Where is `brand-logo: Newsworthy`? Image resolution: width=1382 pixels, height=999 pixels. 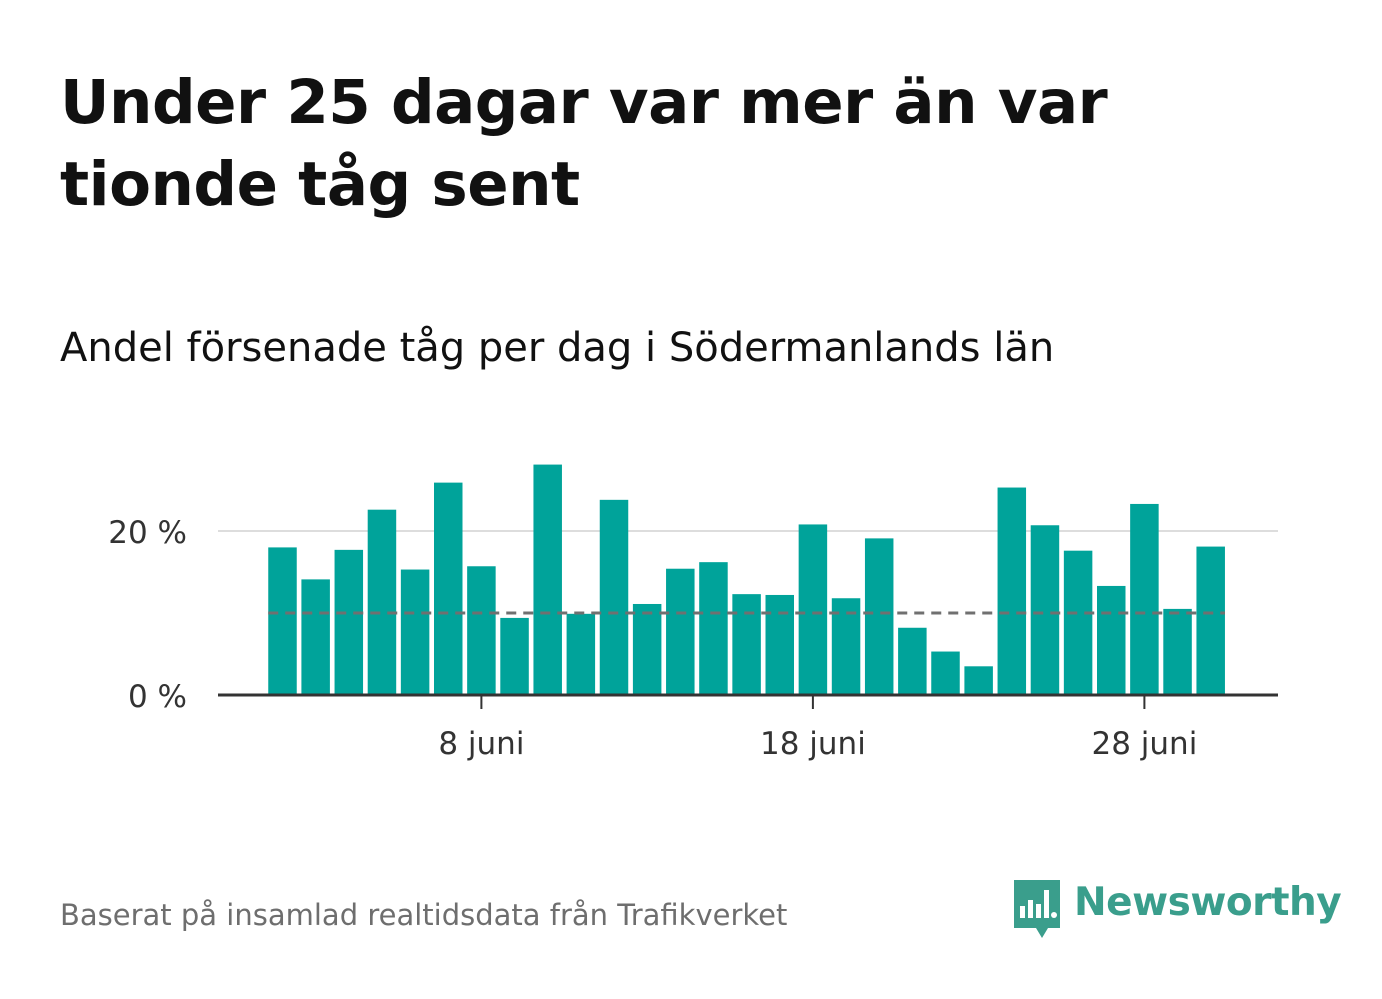
brand-logo: Newsworthy is located at coordinates (1177, 909).